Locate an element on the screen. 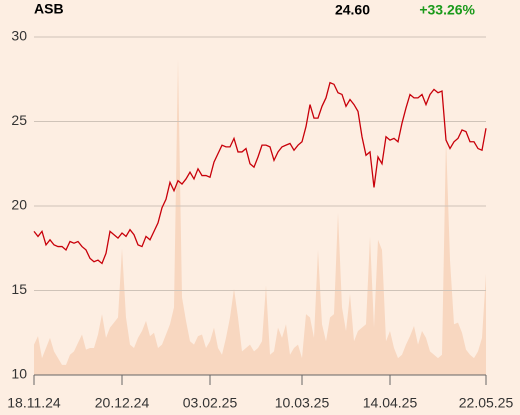 The width and height of the screenshot is (520, 415). y-tick-label: 15 is located at coordinates (19, 289).